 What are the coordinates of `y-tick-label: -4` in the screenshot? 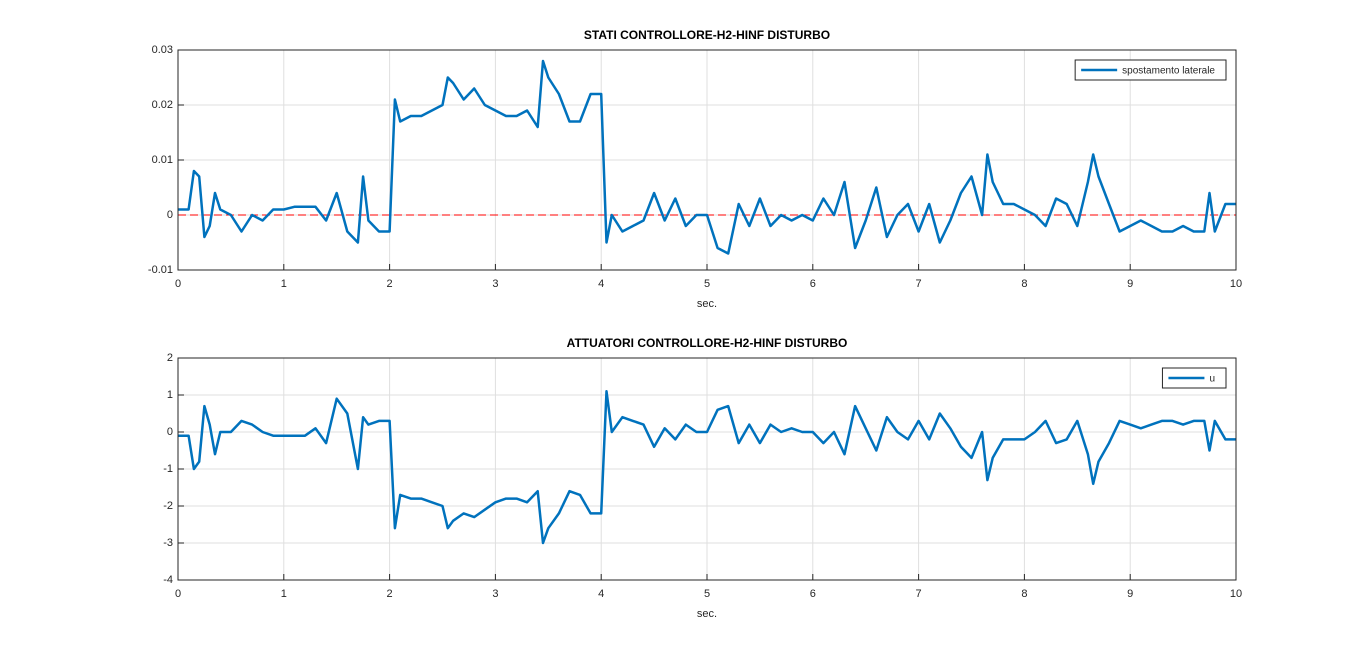 It's located at (168, 580).